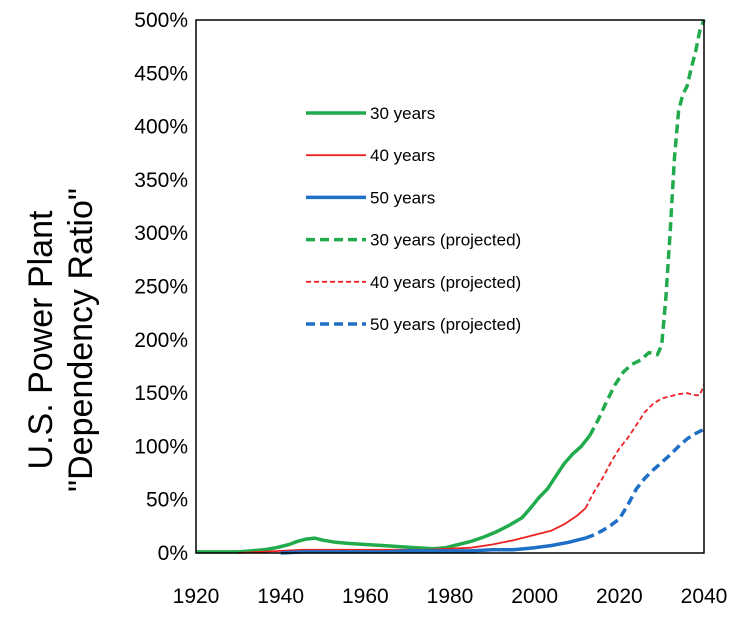 The height and width of the screenshot is (622, 754). I want to click on series-line-30-years, so click(394, 494).